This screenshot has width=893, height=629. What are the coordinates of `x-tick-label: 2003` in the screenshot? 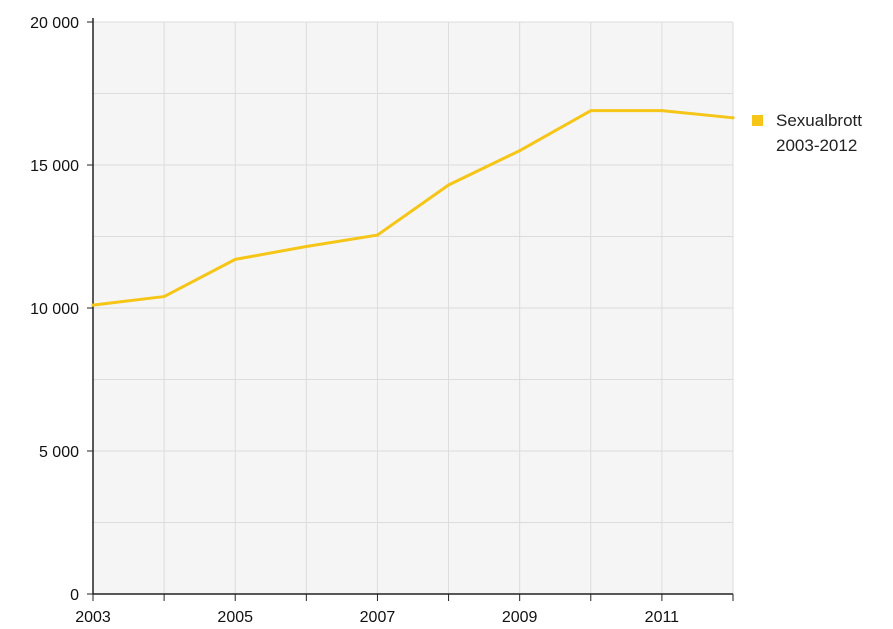 It's located at (93, 617).